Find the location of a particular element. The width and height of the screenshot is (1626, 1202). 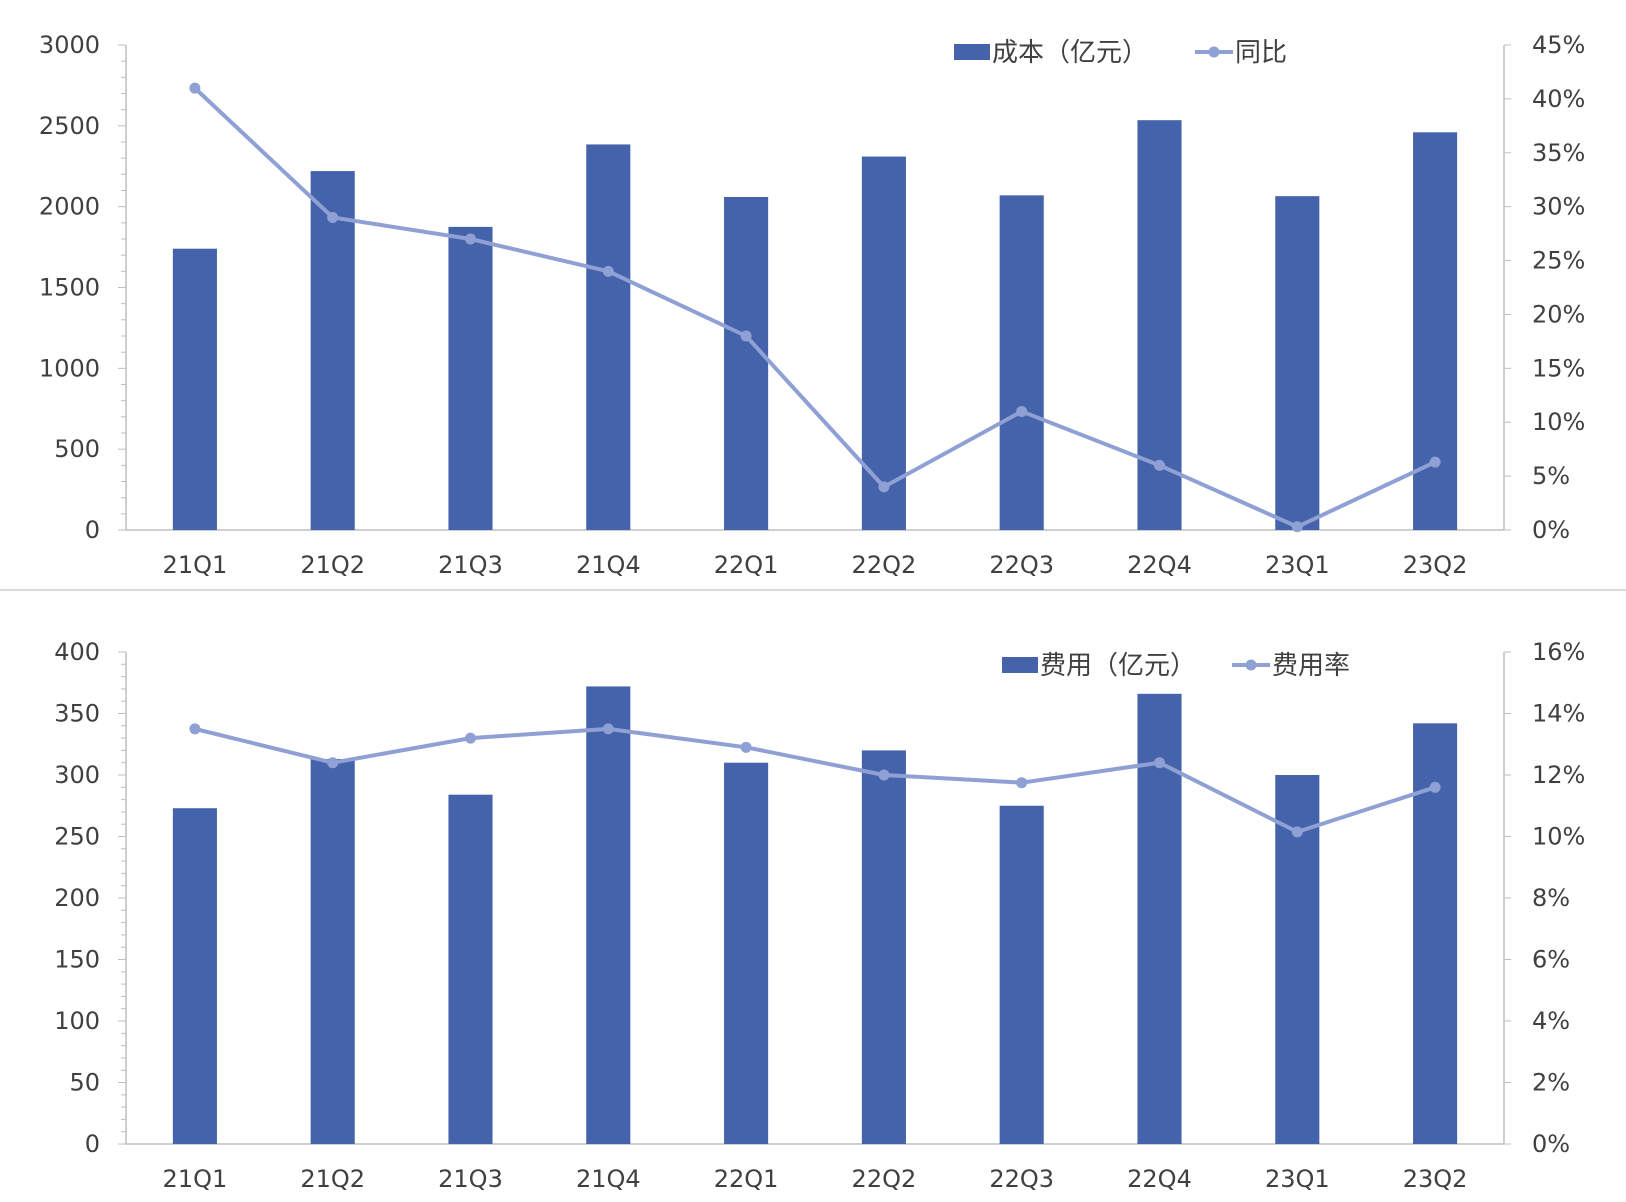

legend: 成本（亿元） 同比 is located at coordinates (1120, 53).